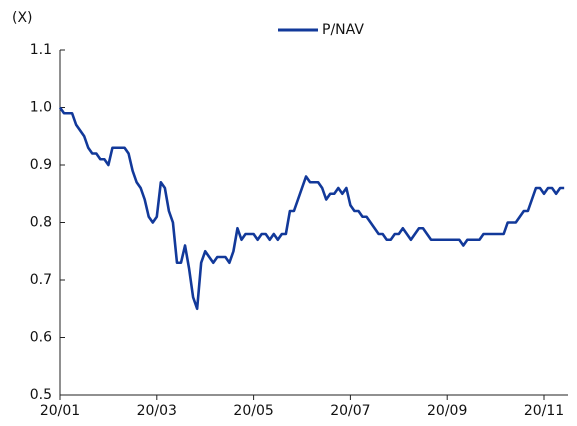 The width and height of the screenshot is (577, 426). Describe the element at coordinates (41, 165) in the screenshot. I see `y-tick-label: 0.9` at that location.